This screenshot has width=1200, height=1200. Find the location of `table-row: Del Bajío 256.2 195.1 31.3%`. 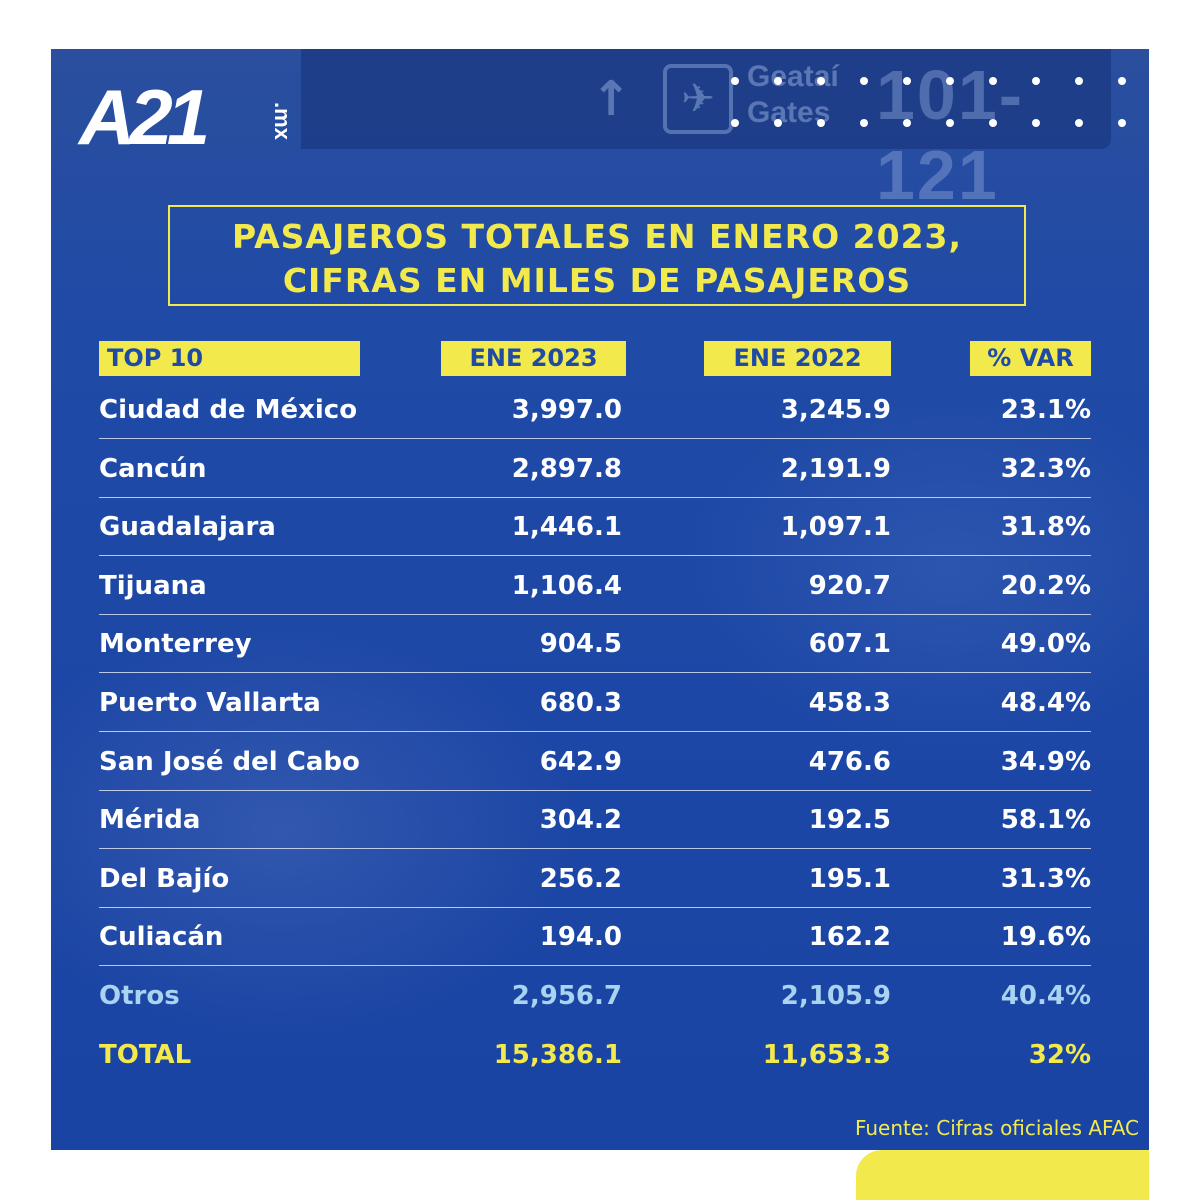

table-row: Del Bajío 256.2 195.1 31.3% is located at coordinates (595, 879).